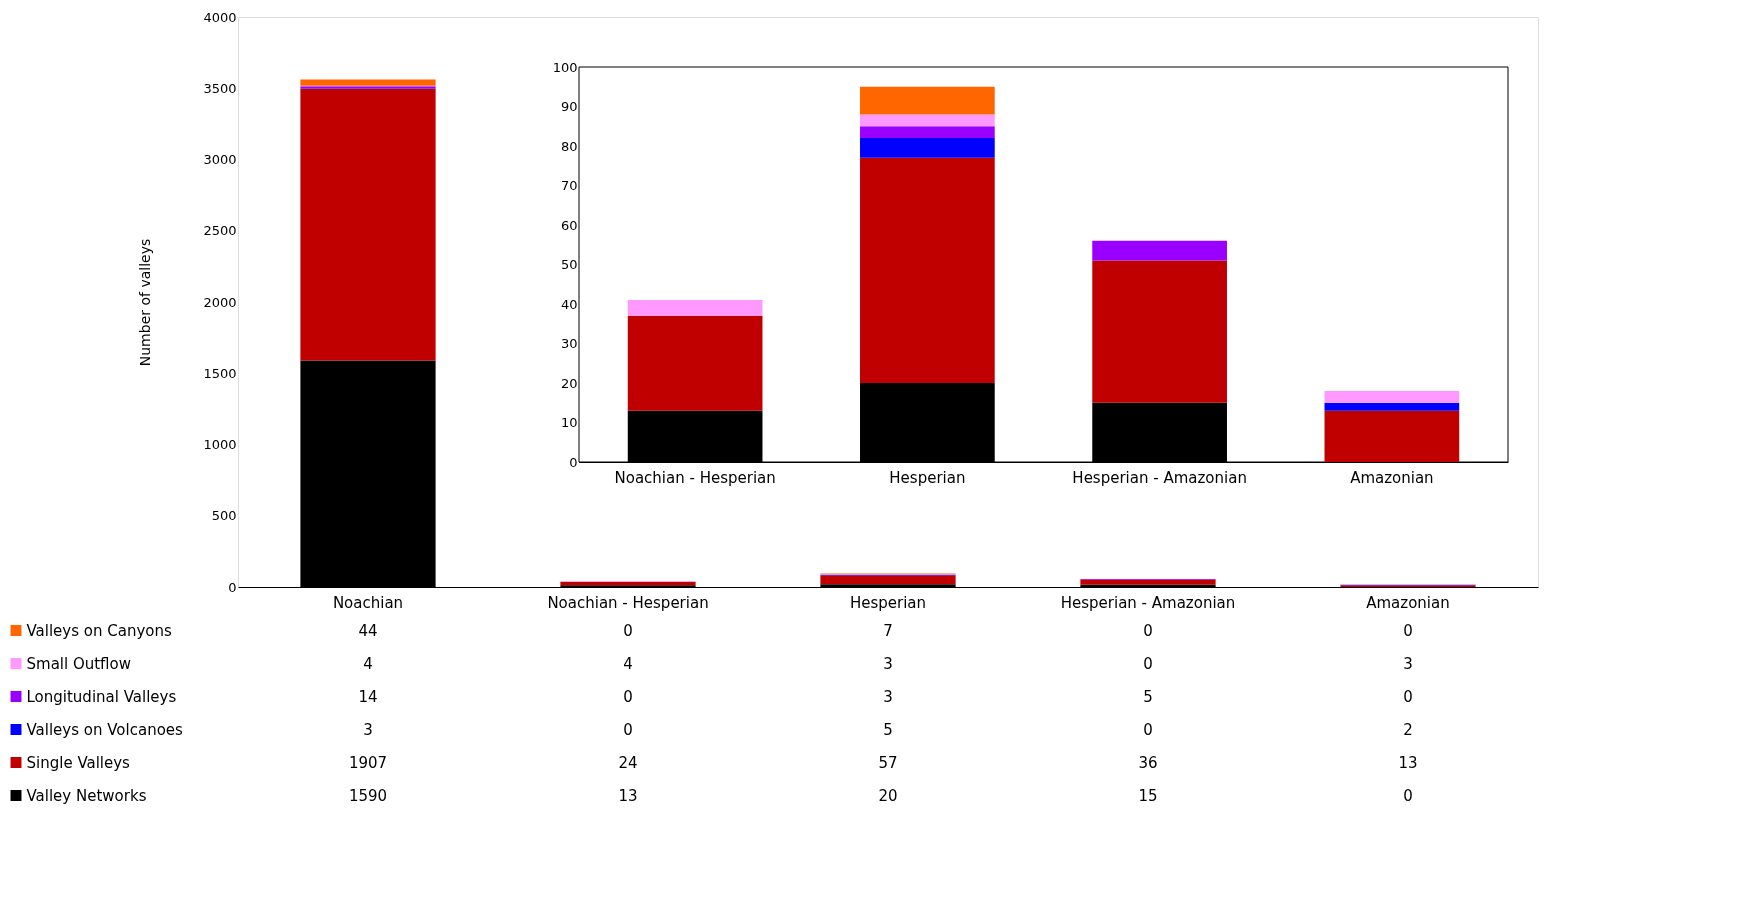  Describe the element at coordinates (569, 343) in the screenshot. I see `y-tick-label: 30` at that location.